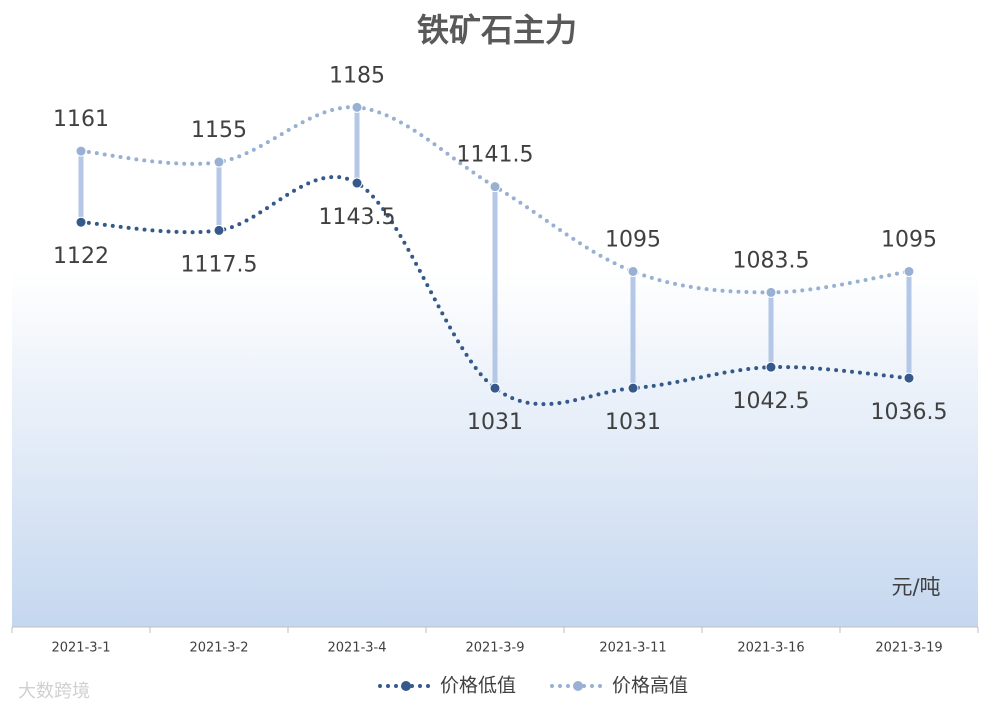 Image resolution: width=994 pixels, height=712 pixels. I want to click on data-label: 1083.5, so click(771, 260).